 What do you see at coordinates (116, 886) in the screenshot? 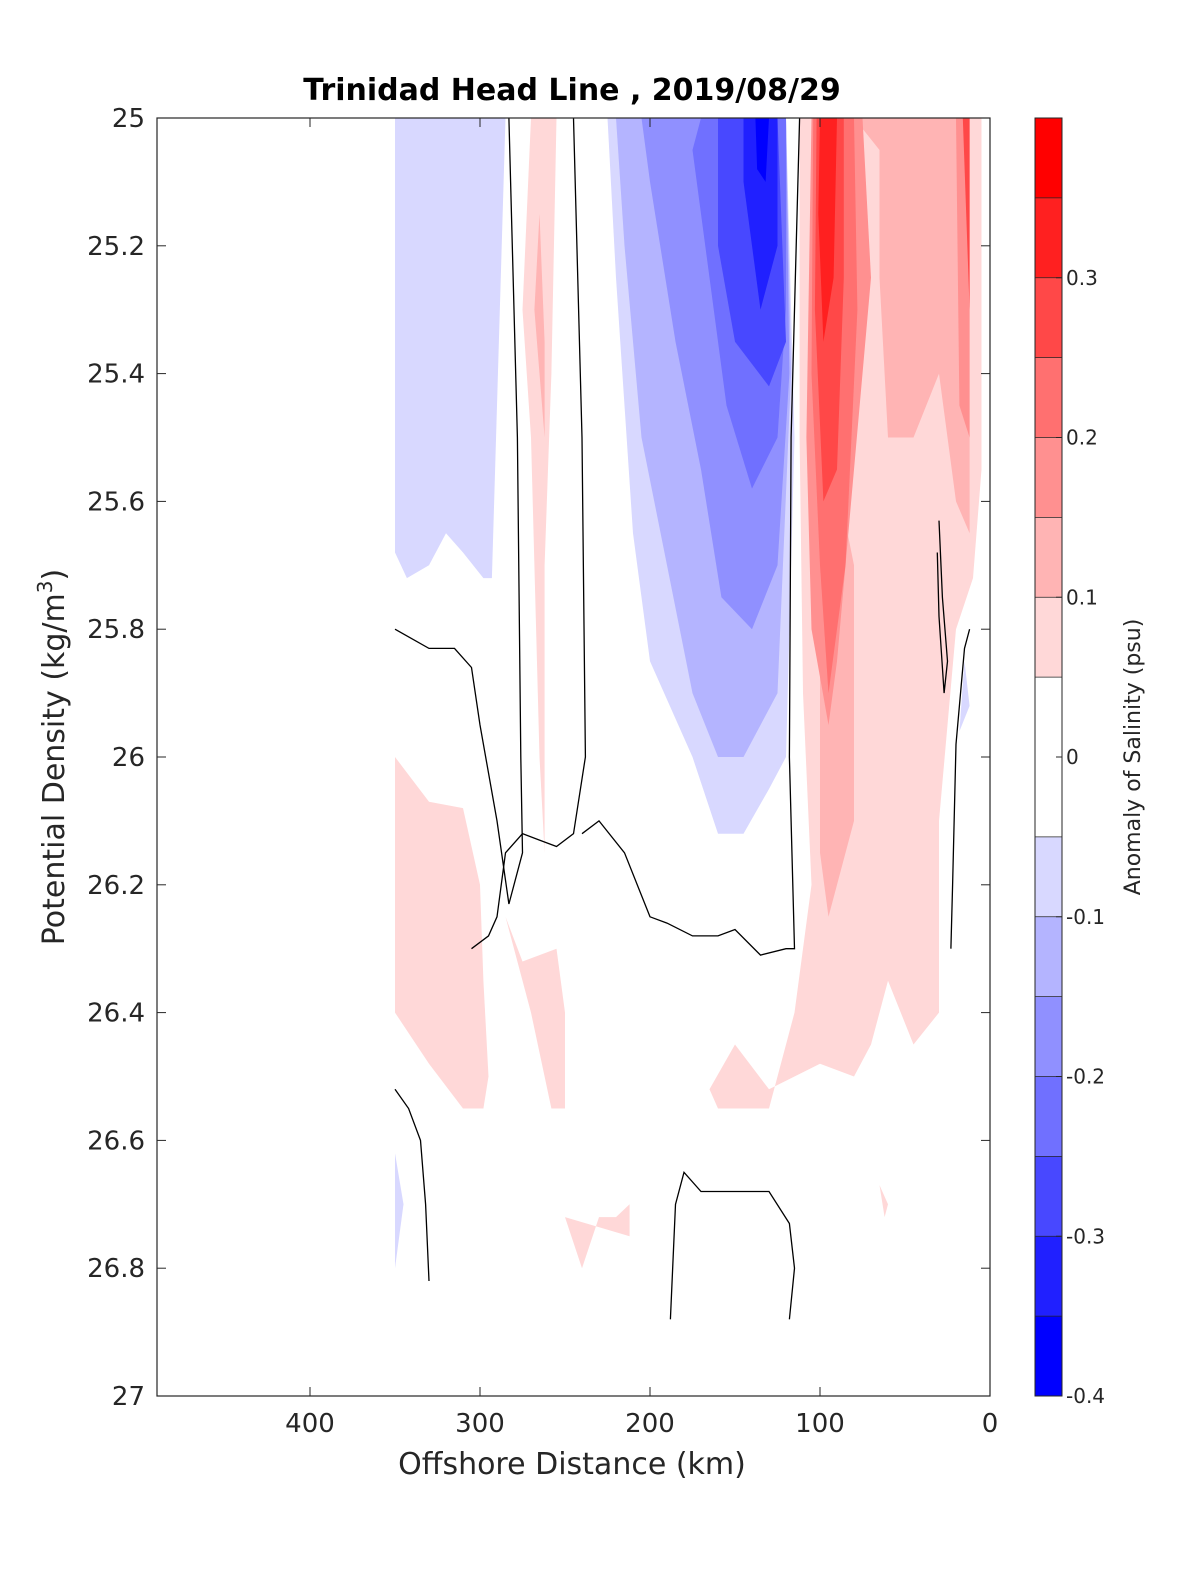
I see `y-tick-label: 26.2` at bounding box center [116, 886].